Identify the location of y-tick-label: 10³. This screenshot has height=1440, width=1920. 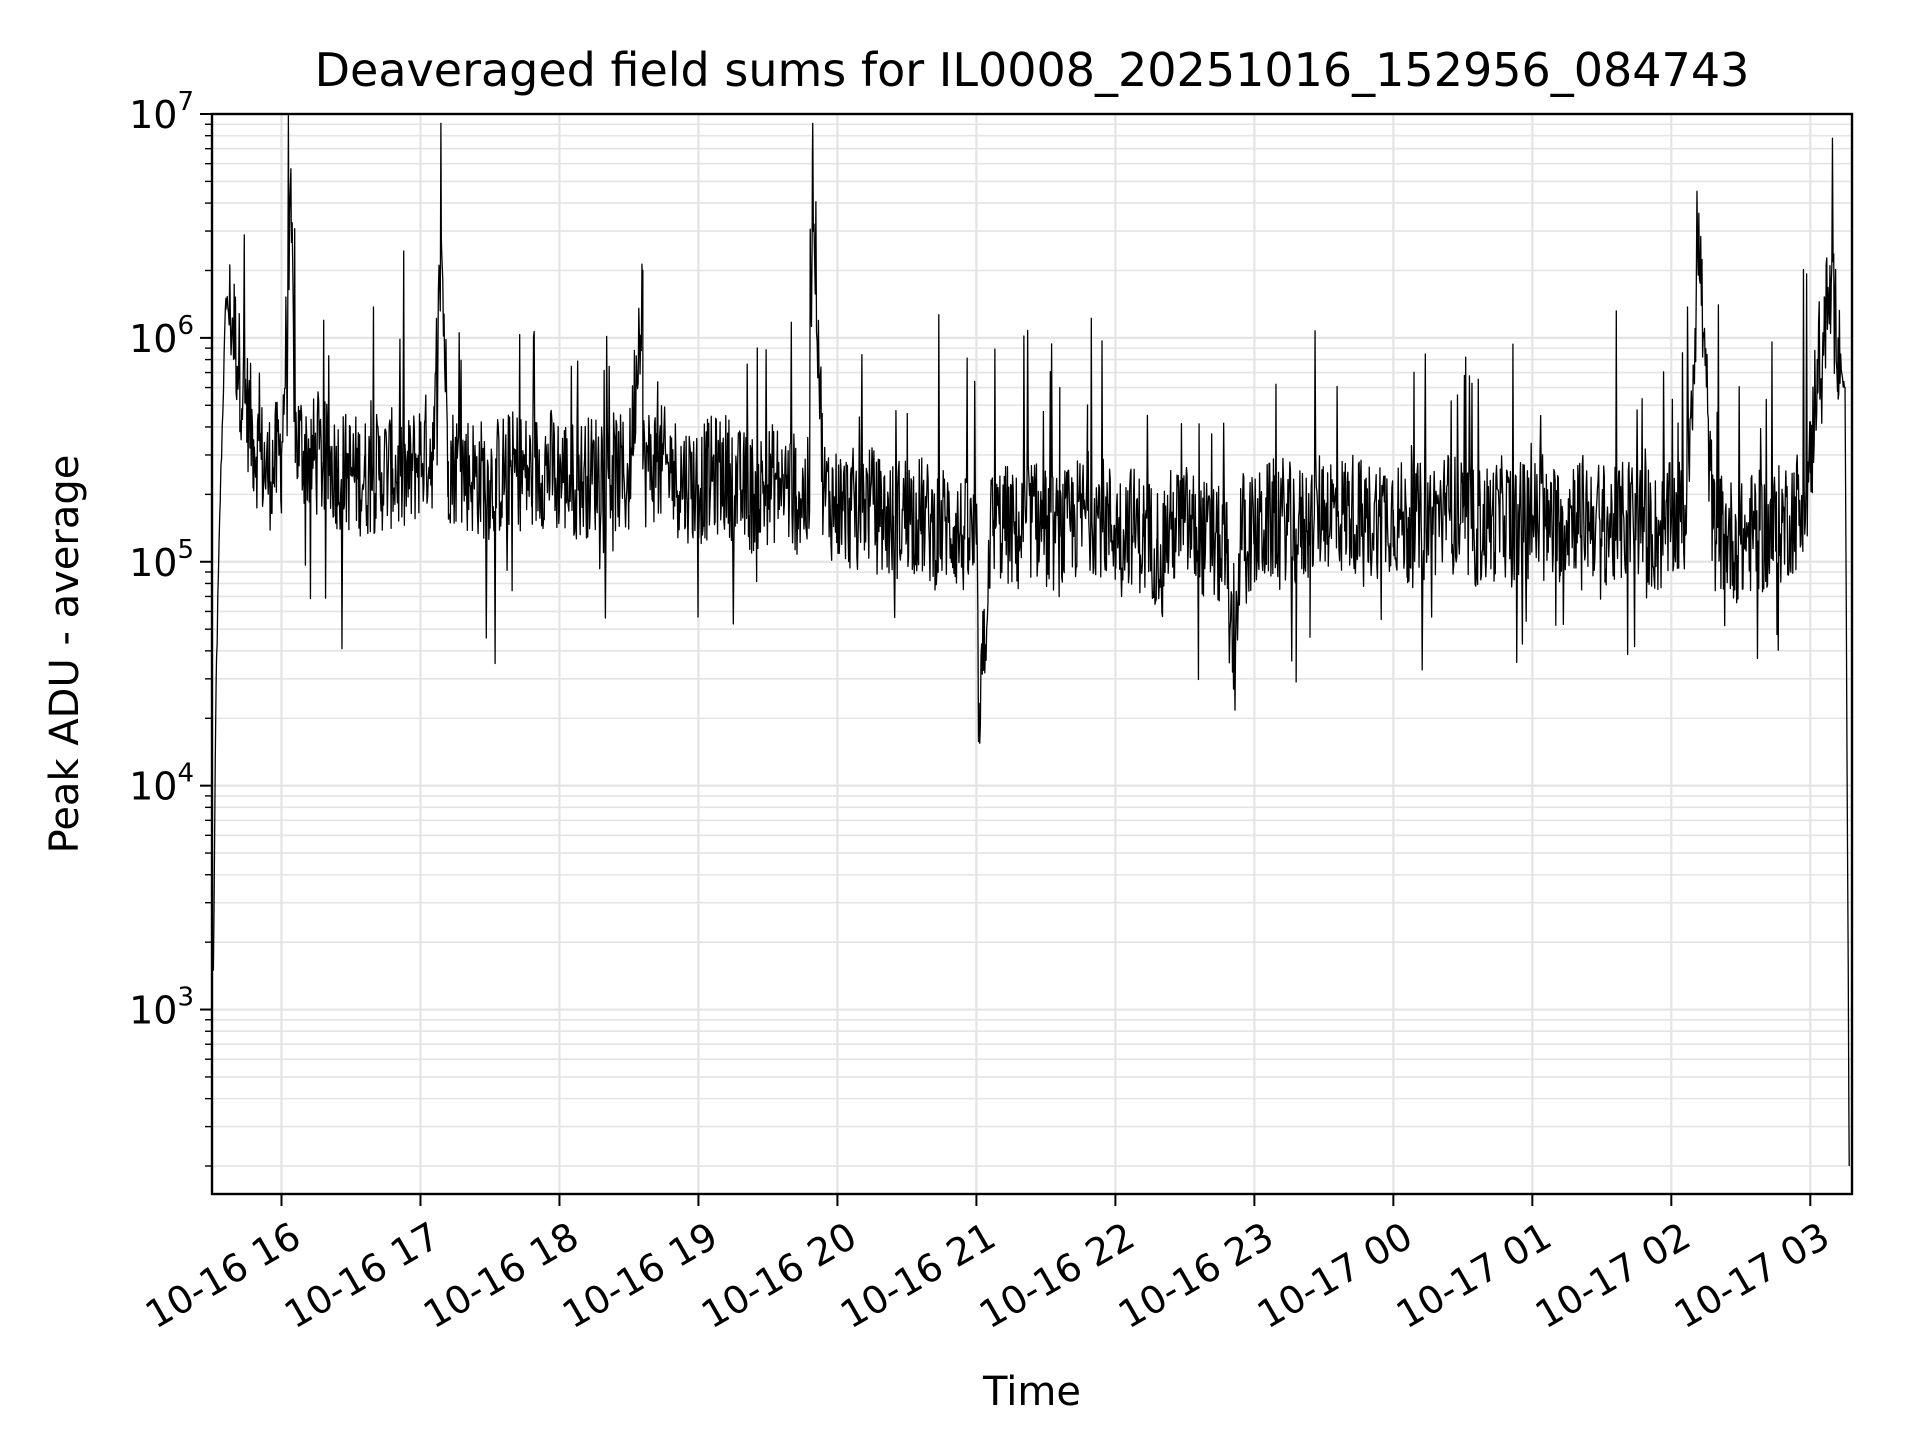
(161, 1008).